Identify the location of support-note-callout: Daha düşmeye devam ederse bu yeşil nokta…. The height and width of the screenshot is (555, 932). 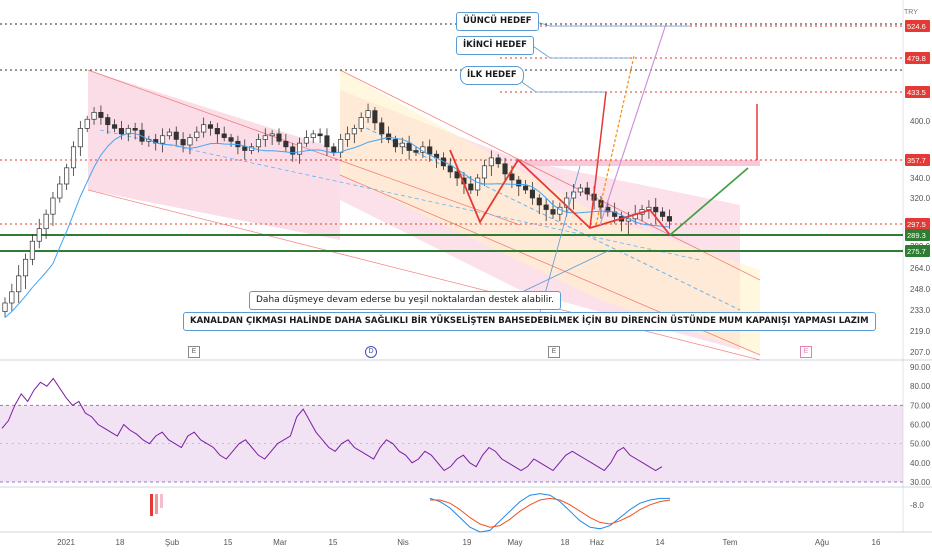
(405, 300).